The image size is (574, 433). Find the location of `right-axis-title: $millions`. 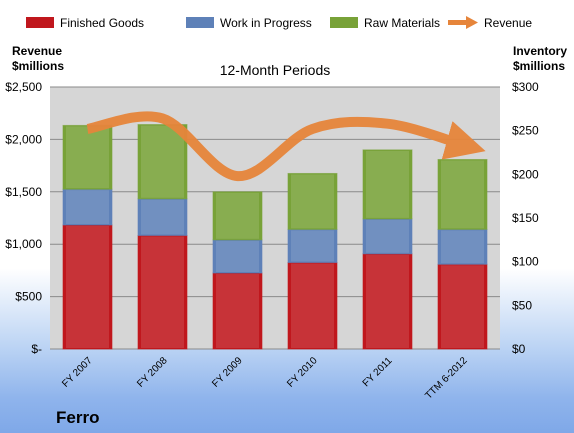

right-axis-title: $millions is located at coordinates (539, 66).